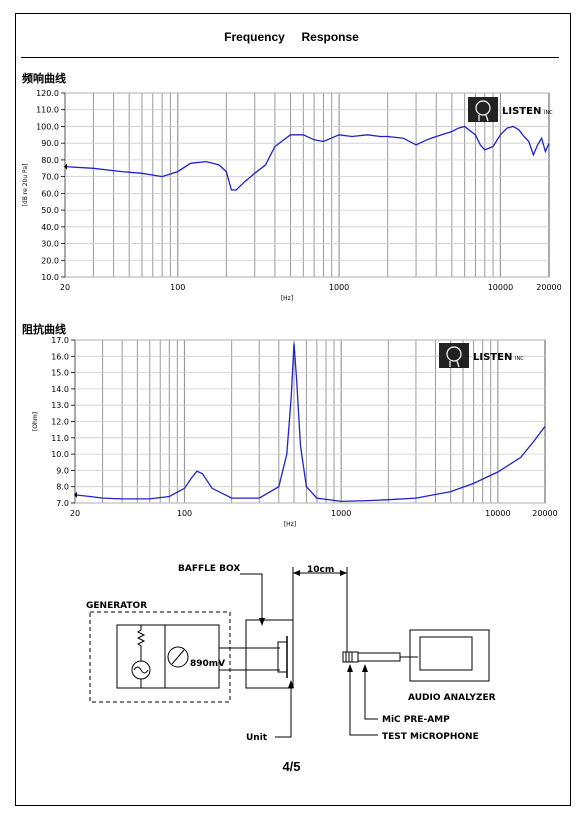 The width and height of the screenshot is (583, 819). What do you see at coordinates (62, 487) in the screenshot?
I see `y-tick-label: 8.0` at bounding box center [62, 487].